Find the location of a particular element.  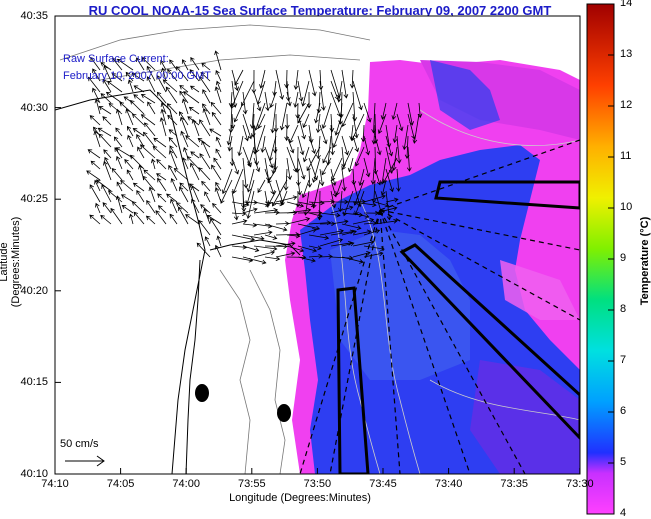

colorbar-tick-label: 14 is located at coordinates (626, 4).